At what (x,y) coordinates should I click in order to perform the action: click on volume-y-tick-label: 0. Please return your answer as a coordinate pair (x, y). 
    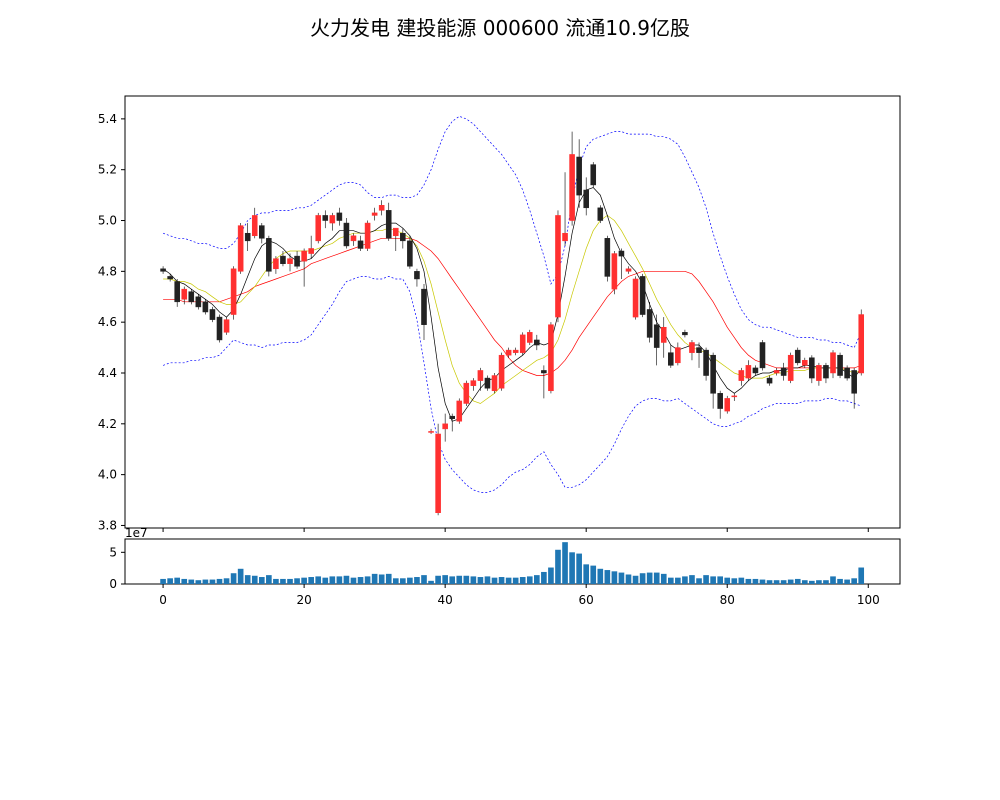
    Looking at the image, I should click on (113, 584).